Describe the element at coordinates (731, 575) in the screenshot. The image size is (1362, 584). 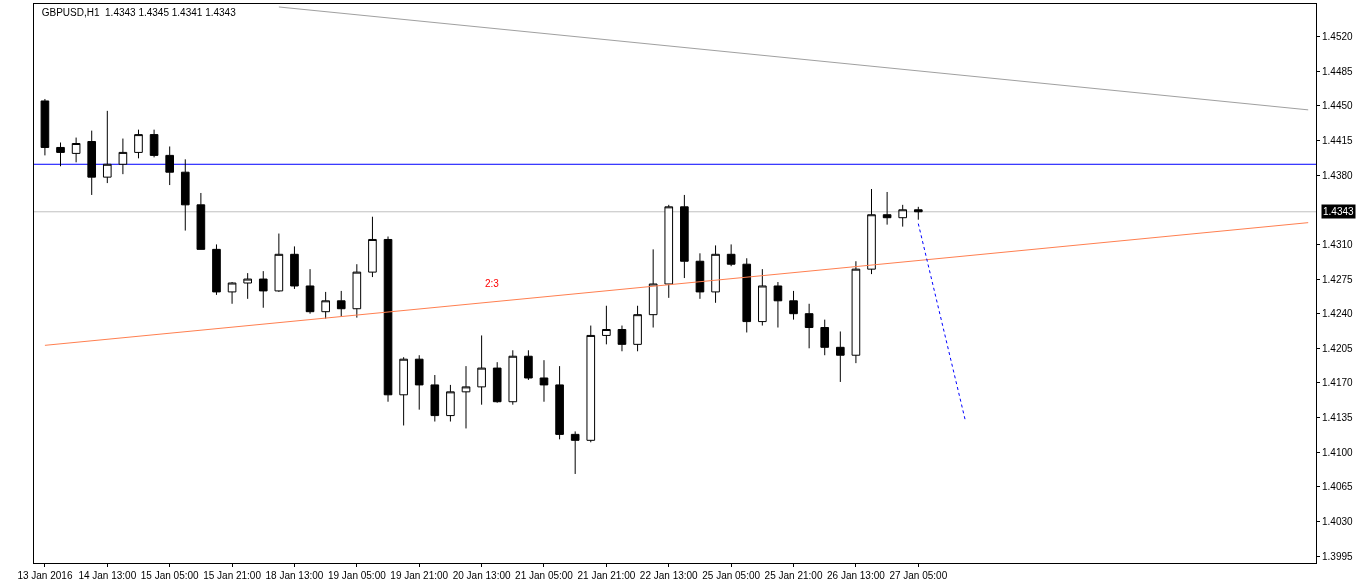
I see `x-tick-label: 25 Jan 05:00` at that location.